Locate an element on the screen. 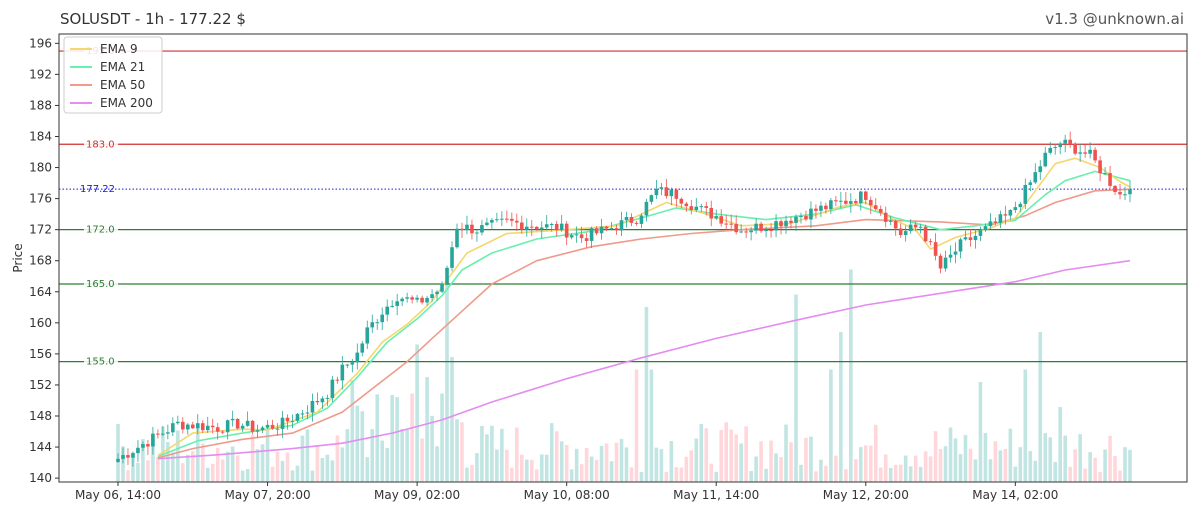 The image size is (1200, 514). legend-item-label: EMA 50 is located at coordinates (122, 85).